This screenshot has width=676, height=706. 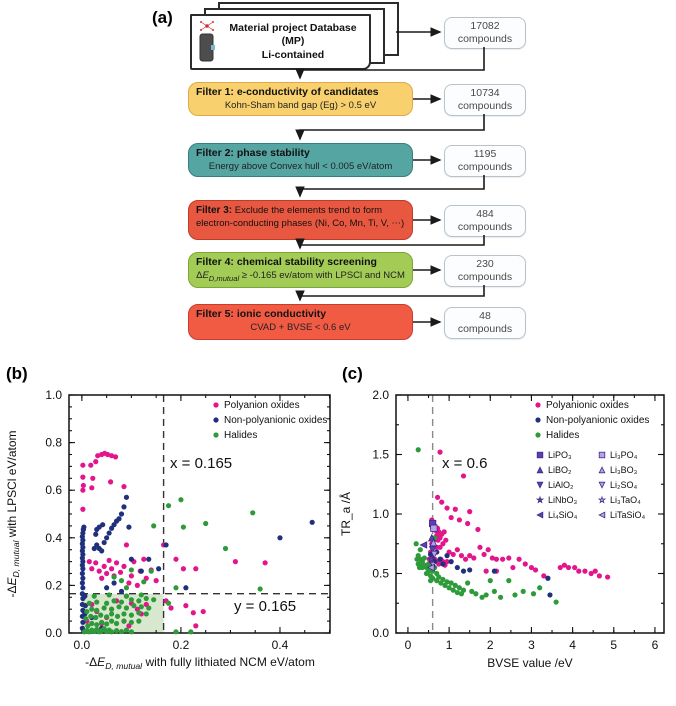 I want to click on compound-legend-label: Li₃PO₄, so click(x=624, y=455).